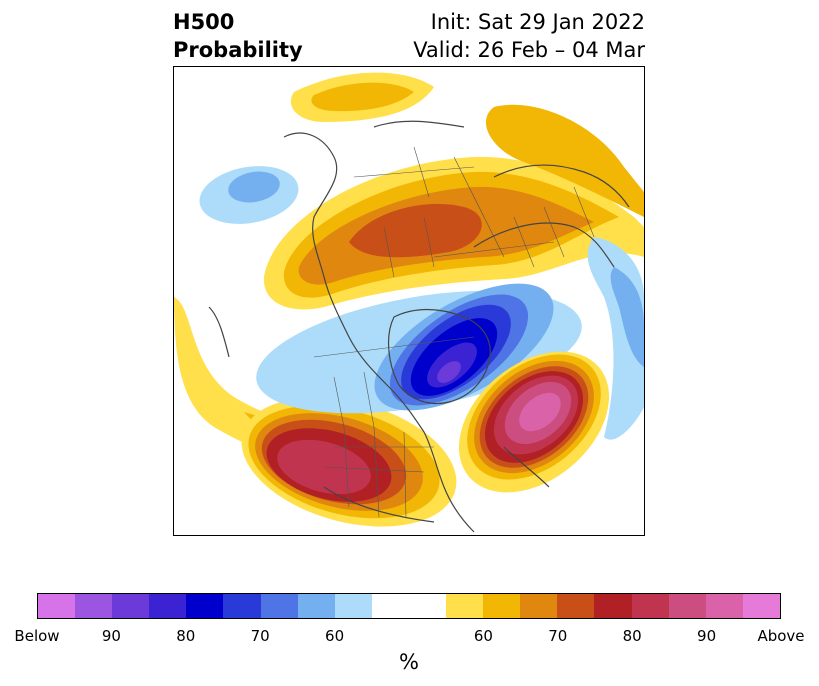  I want to click on atlantic-above-maximum, so click(534, 422).